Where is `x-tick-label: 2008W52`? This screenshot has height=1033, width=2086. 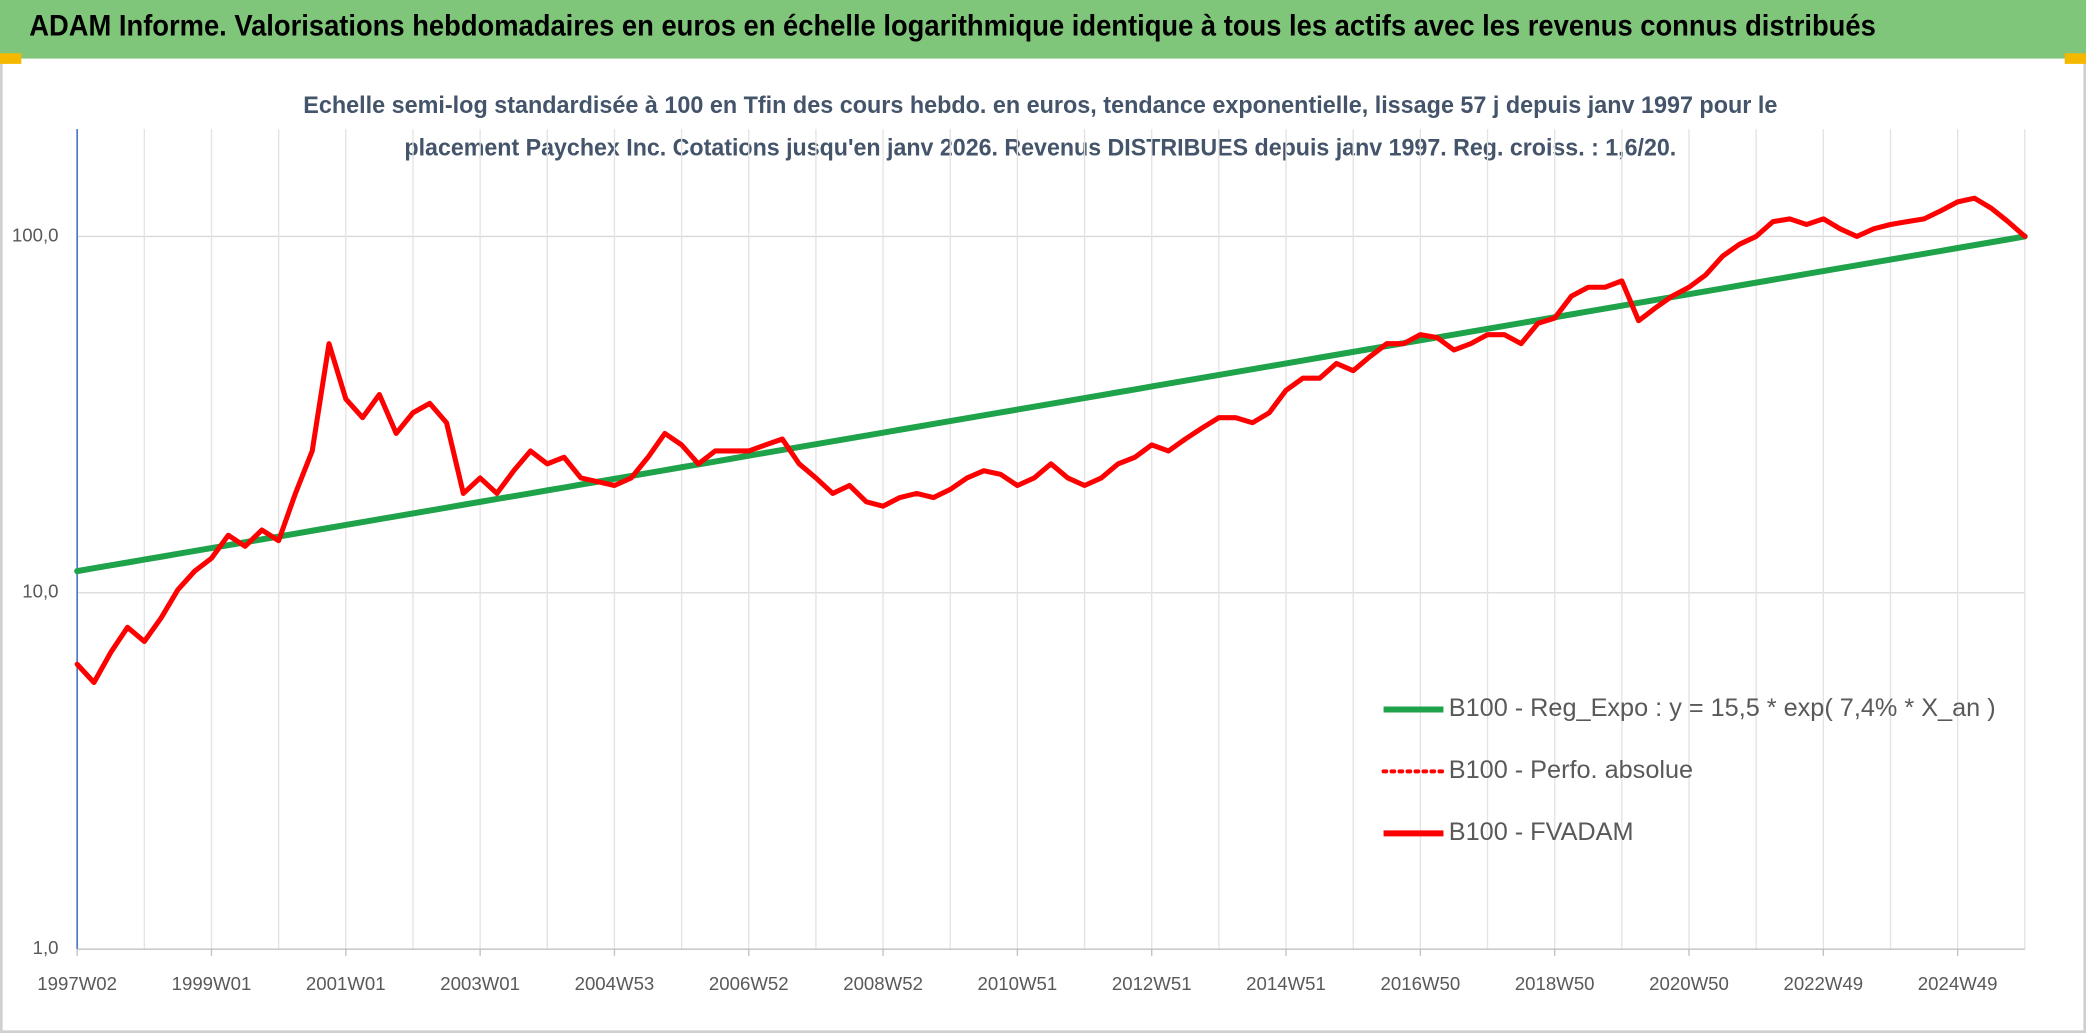
x-tick-label: 2008W52 is located at coordinates (883, 983).